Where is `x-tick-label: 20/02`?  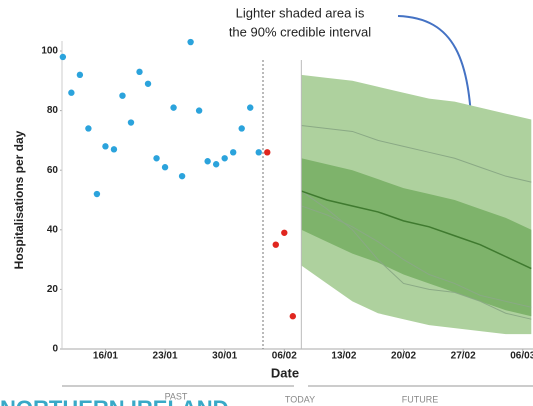
x-tick-label: 20/02 is located at coordinates (403, 356).